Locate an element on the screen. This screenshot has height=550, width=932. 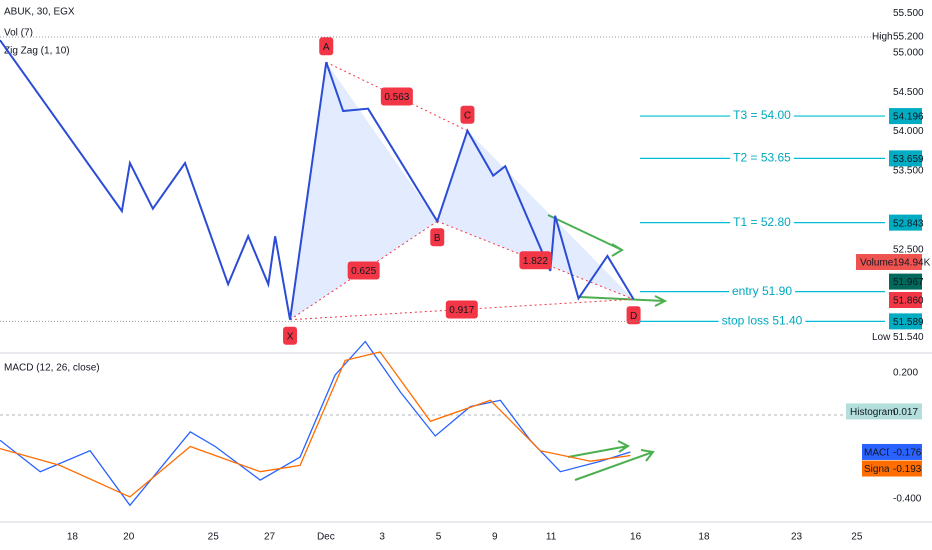
ratio-label: 0.625 is located at coordinates (363, 271).